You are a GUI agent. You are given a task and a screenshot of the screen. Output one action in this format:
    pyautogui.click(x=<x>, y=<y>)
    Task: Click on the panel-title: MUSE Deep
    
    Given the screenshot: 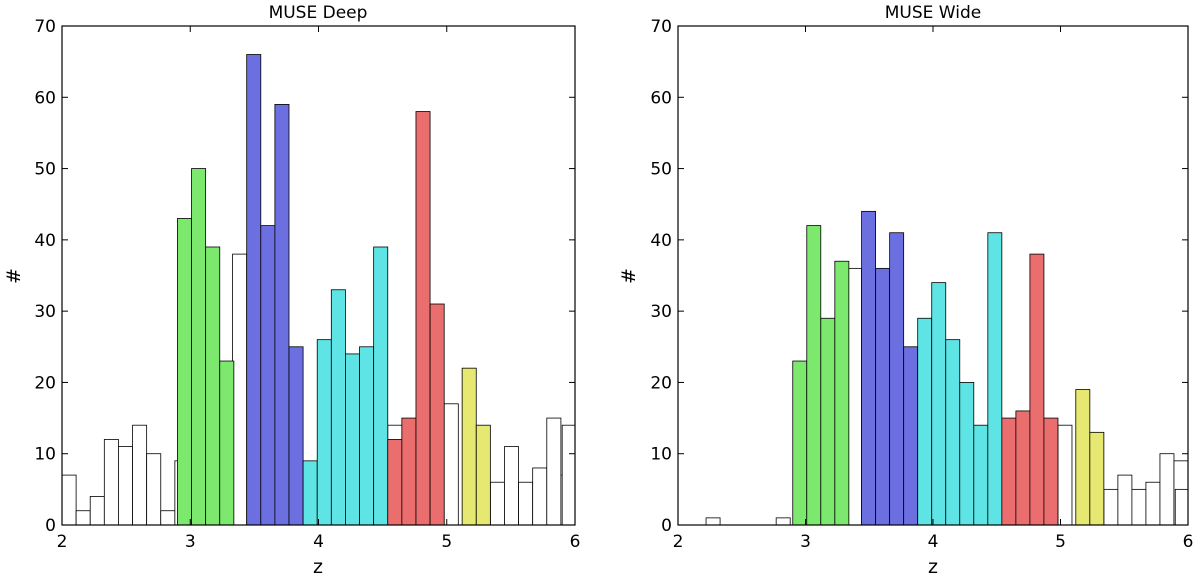 What is the action you would take?
    pyautogui.click(x=318, y=13)
    